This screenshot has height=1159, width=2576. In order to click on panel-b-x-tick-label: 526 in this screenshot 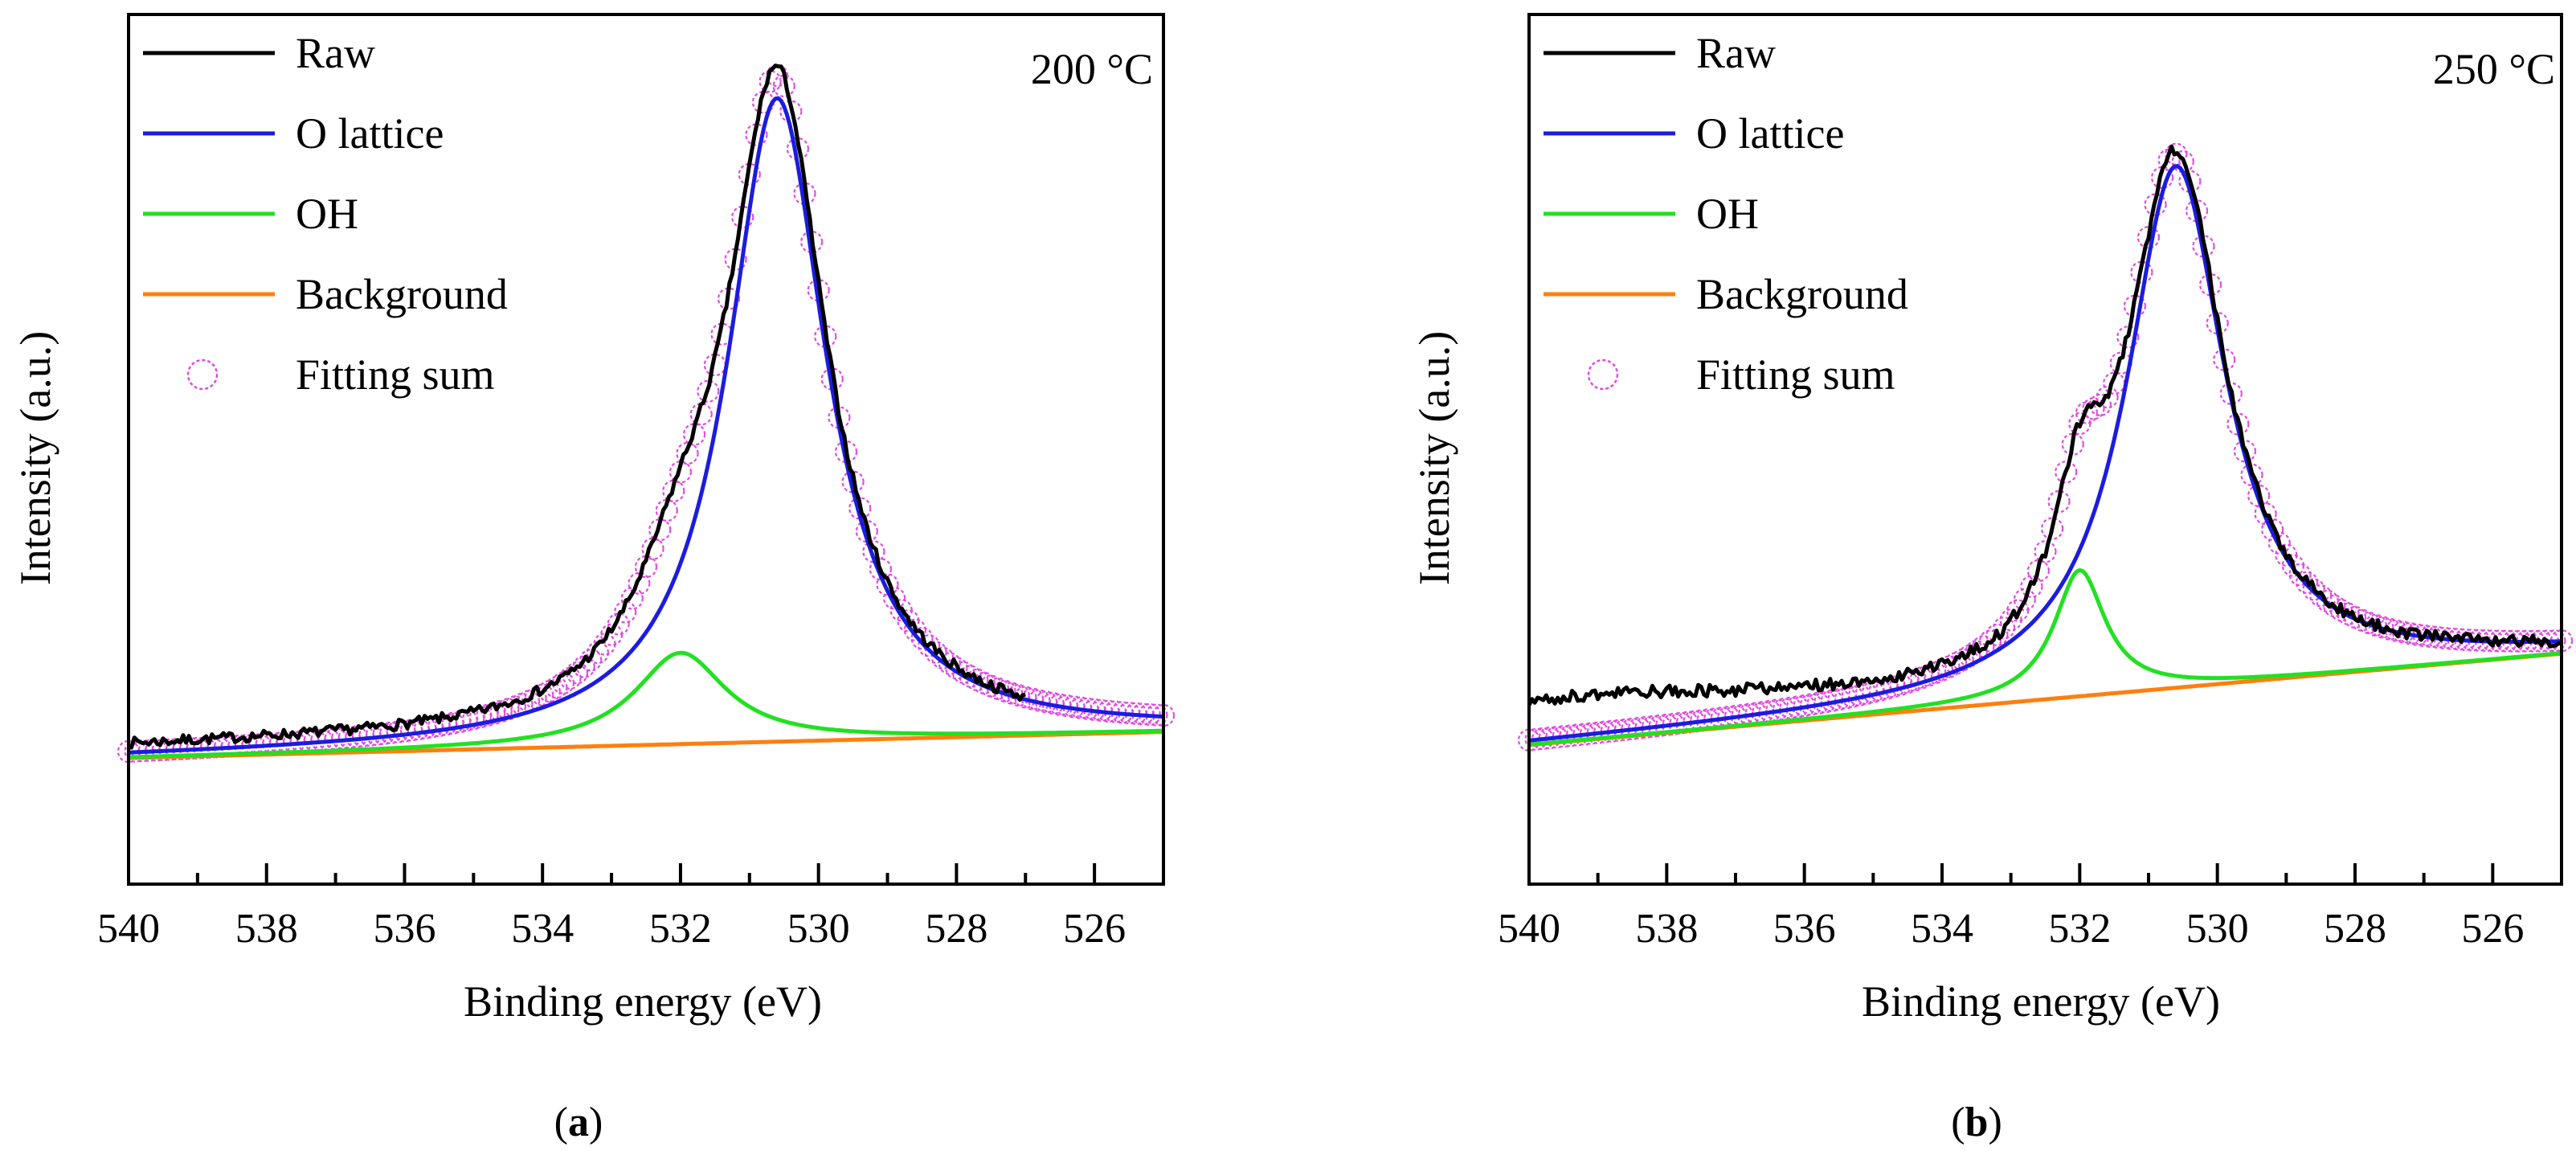, I will do `click(2493, 929)`.